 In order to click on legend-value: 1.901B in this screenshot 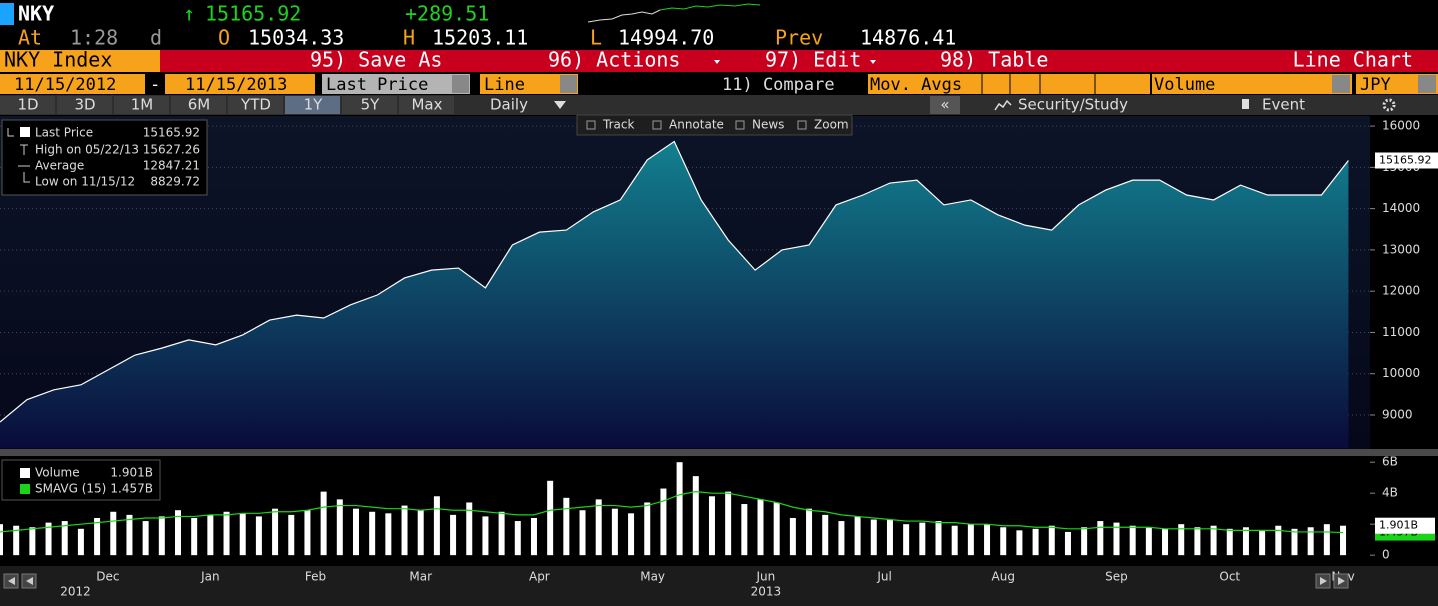, I will do `click(131, 473)`.